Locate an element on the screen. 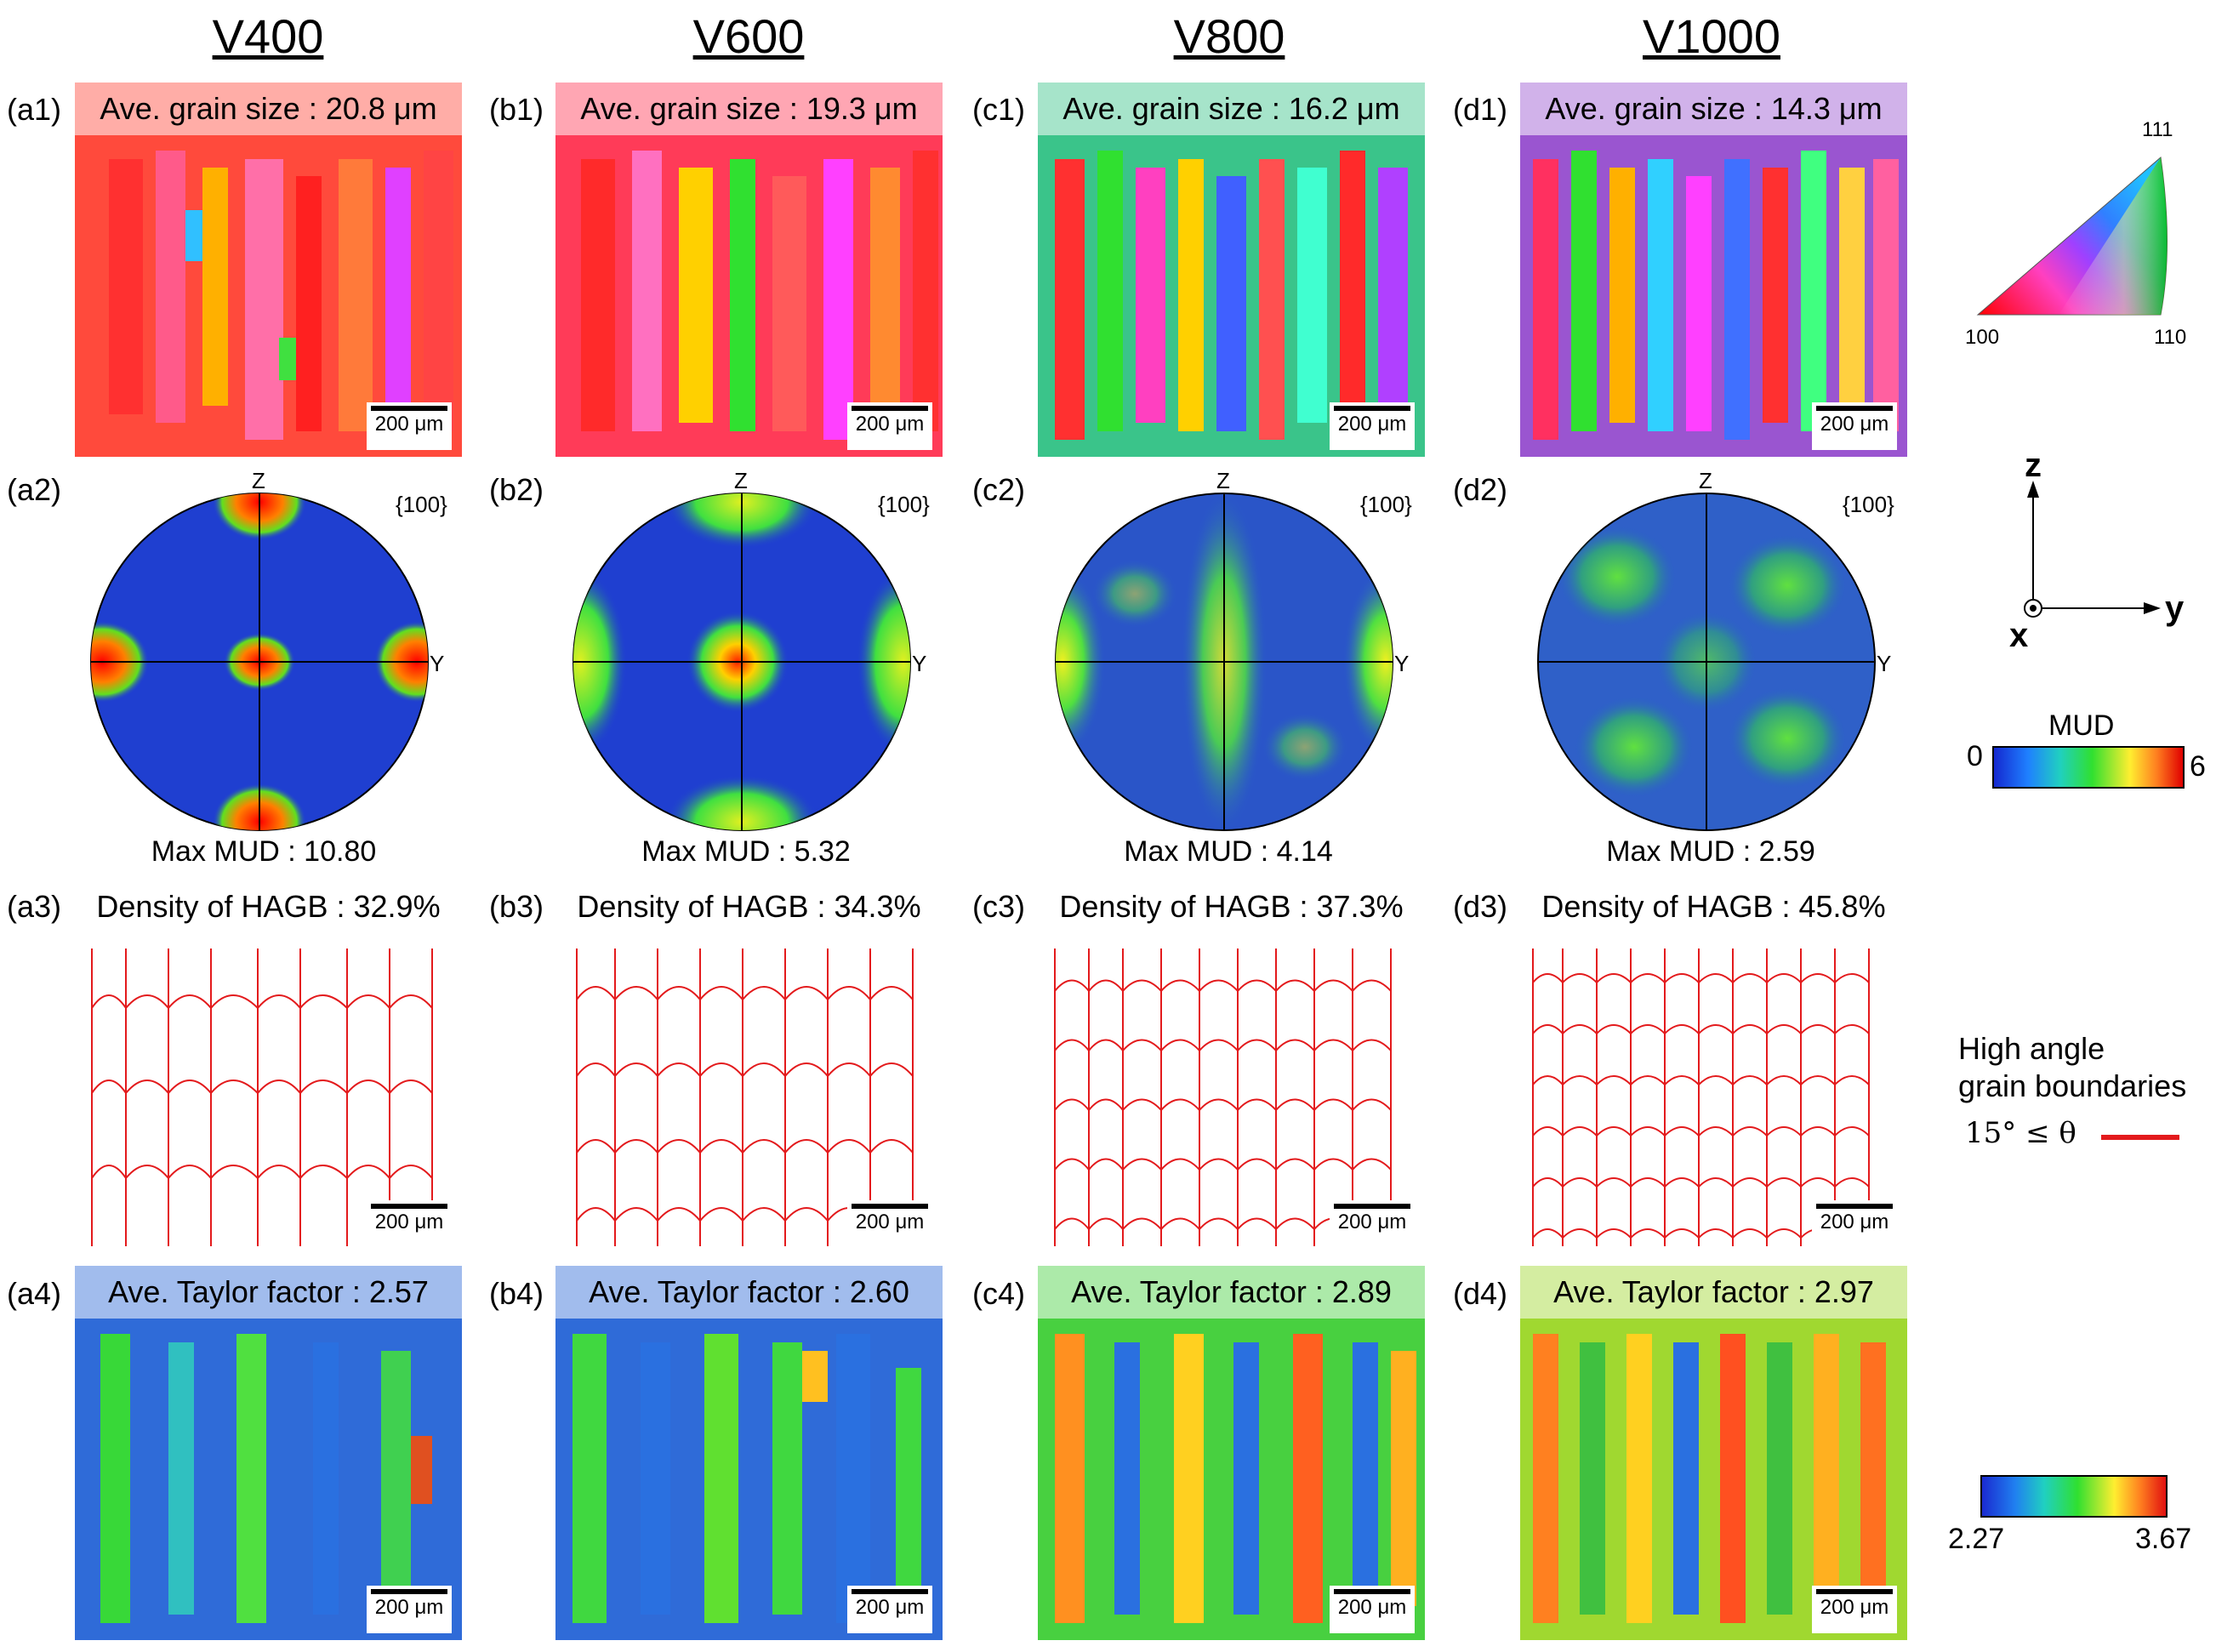 The width and height of the screenshot is (2216, 1652). taylor-map-v800: Ave. Taylor factor : 2.89 200 μm is located at coordinates (1232, 1453).